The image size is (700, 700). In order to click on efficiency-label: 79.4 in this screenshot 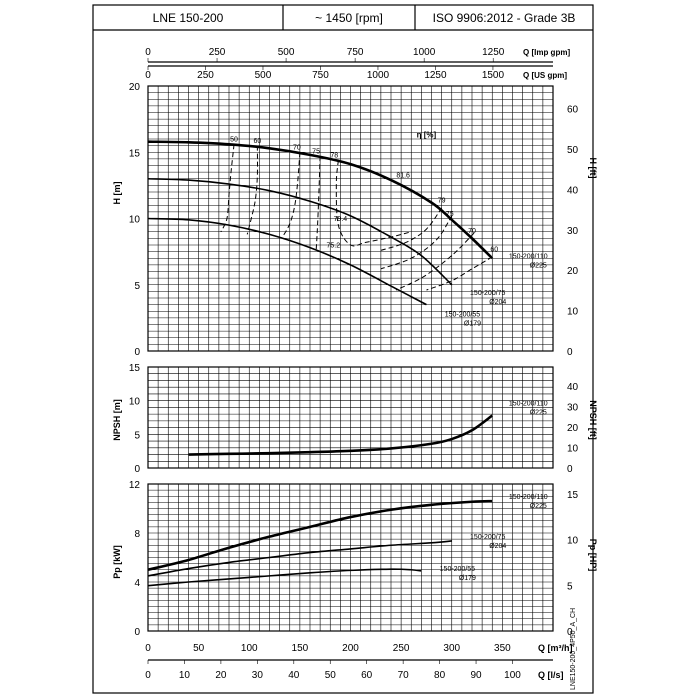, I will do `click(341, 219)`.